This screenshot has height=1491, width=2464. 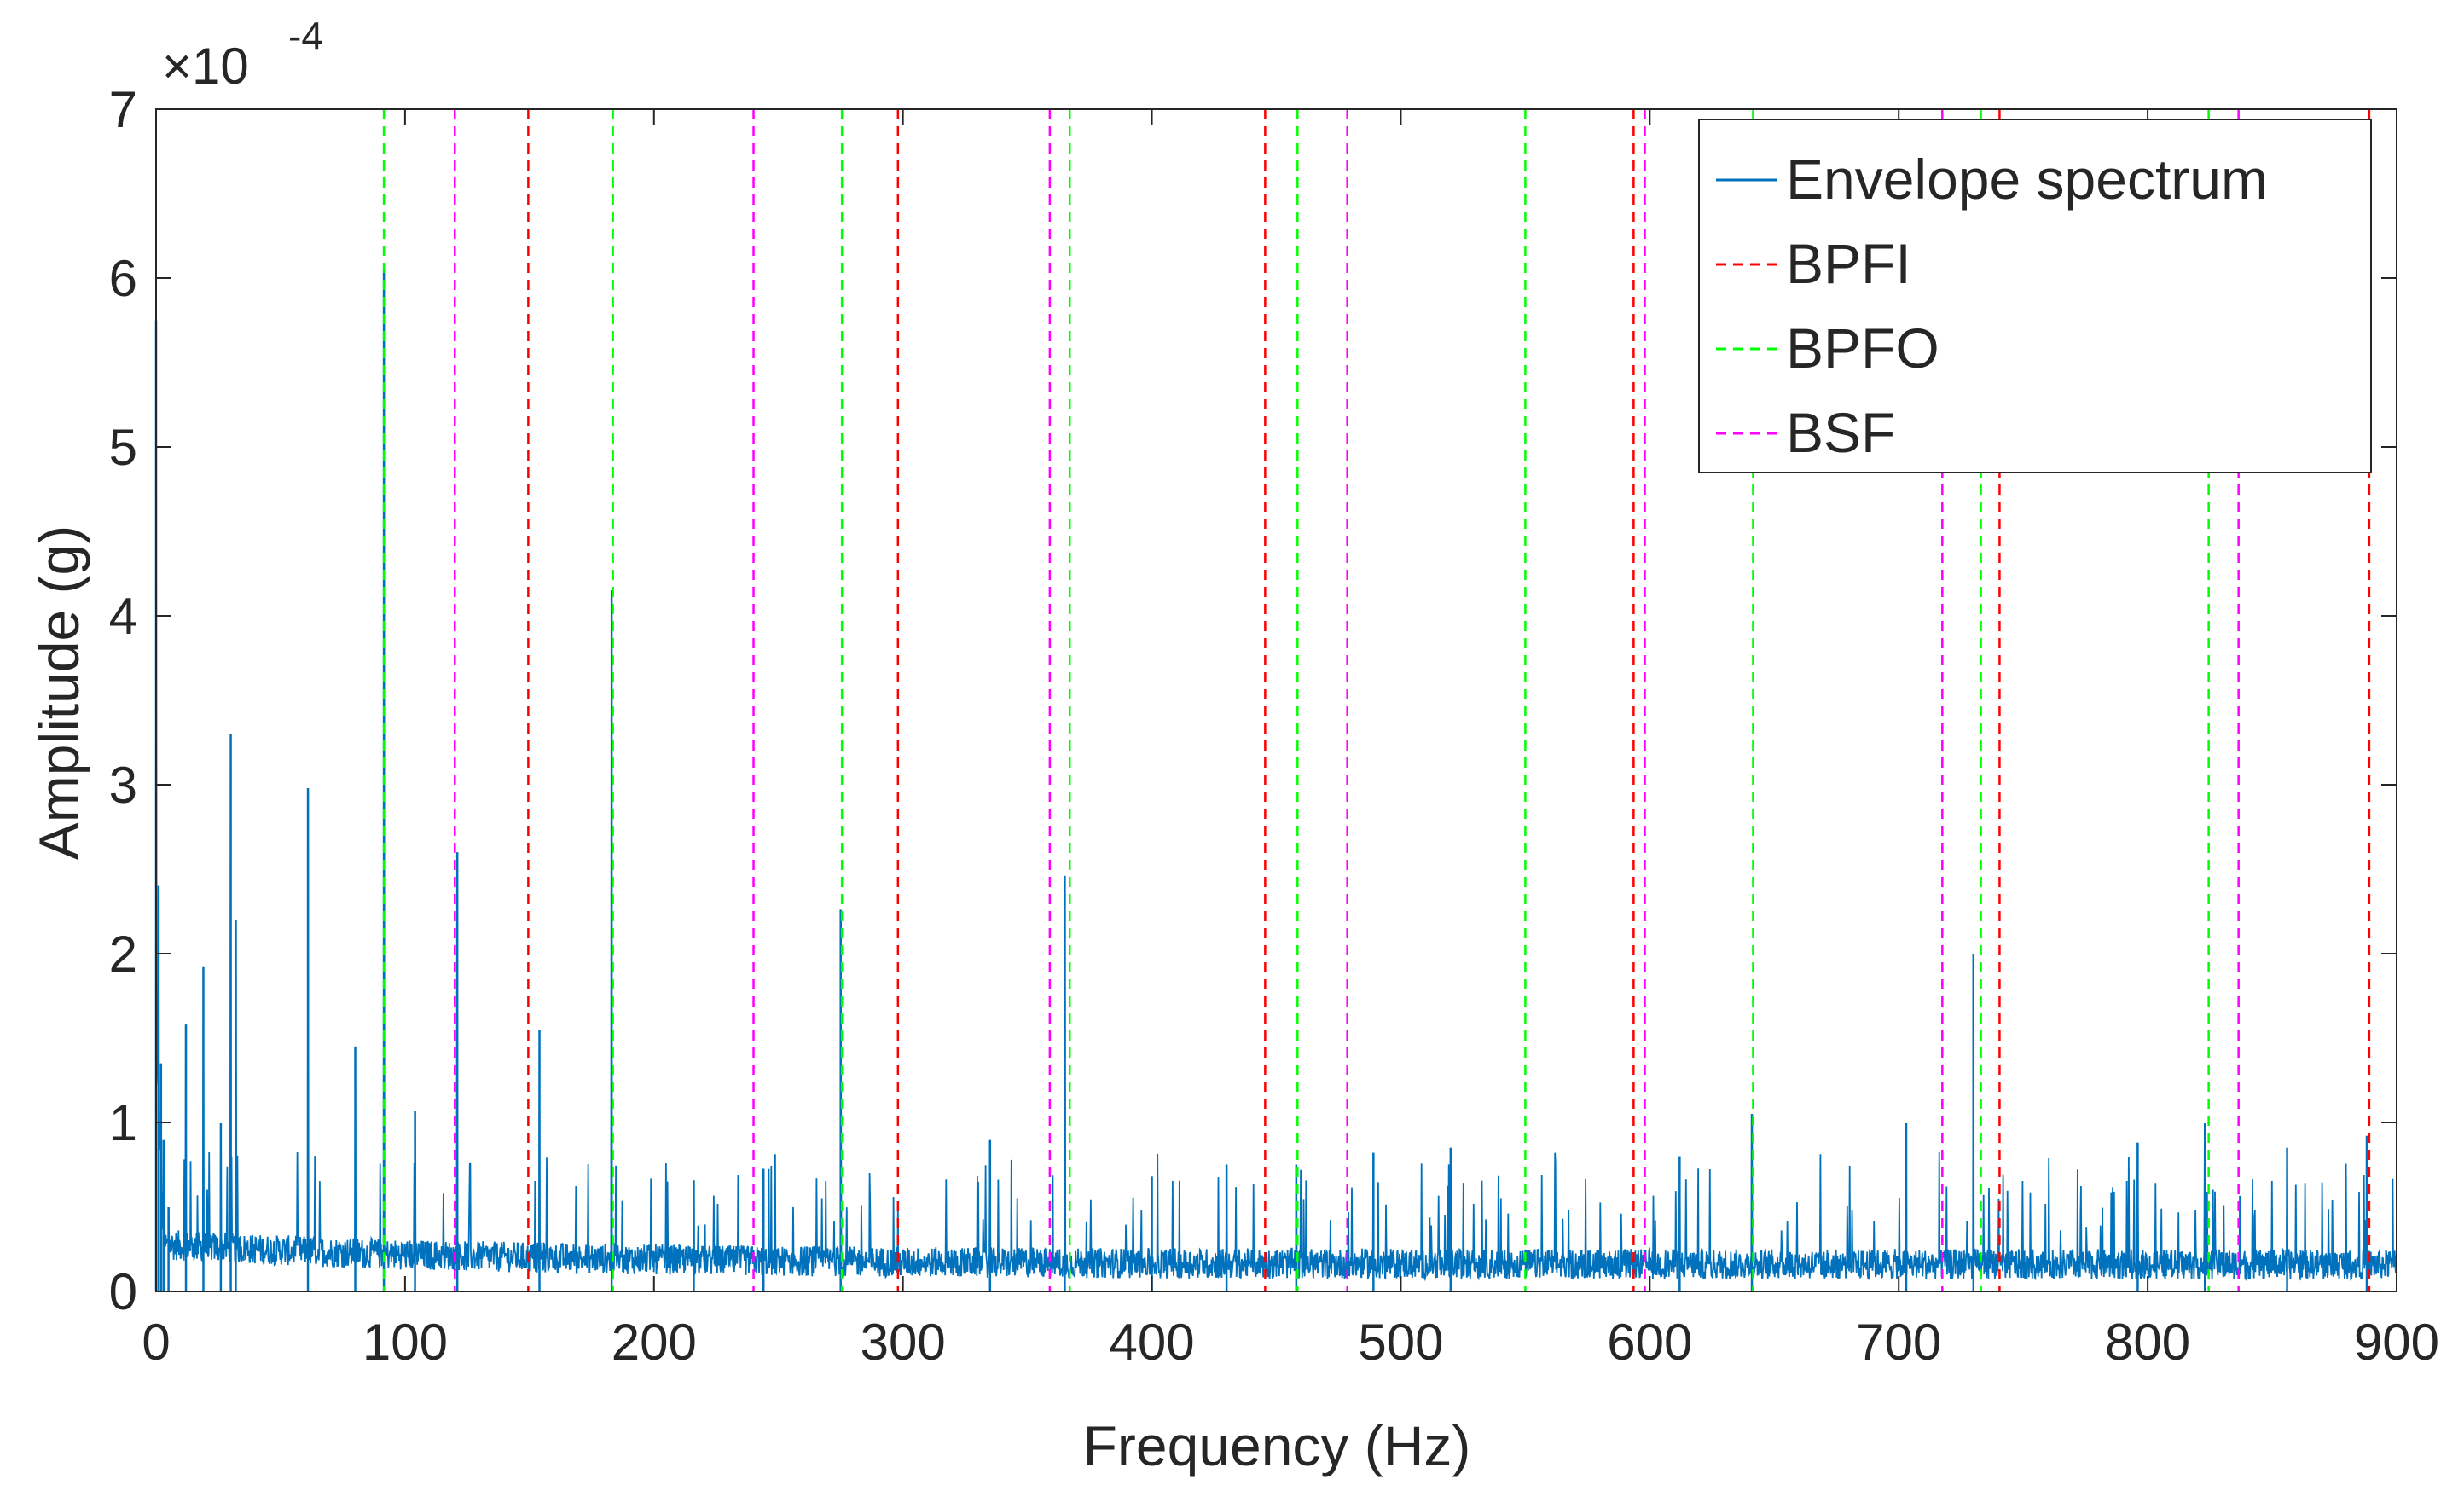 I want to click on y-tick-label: 2, so click(x=123, y=954).